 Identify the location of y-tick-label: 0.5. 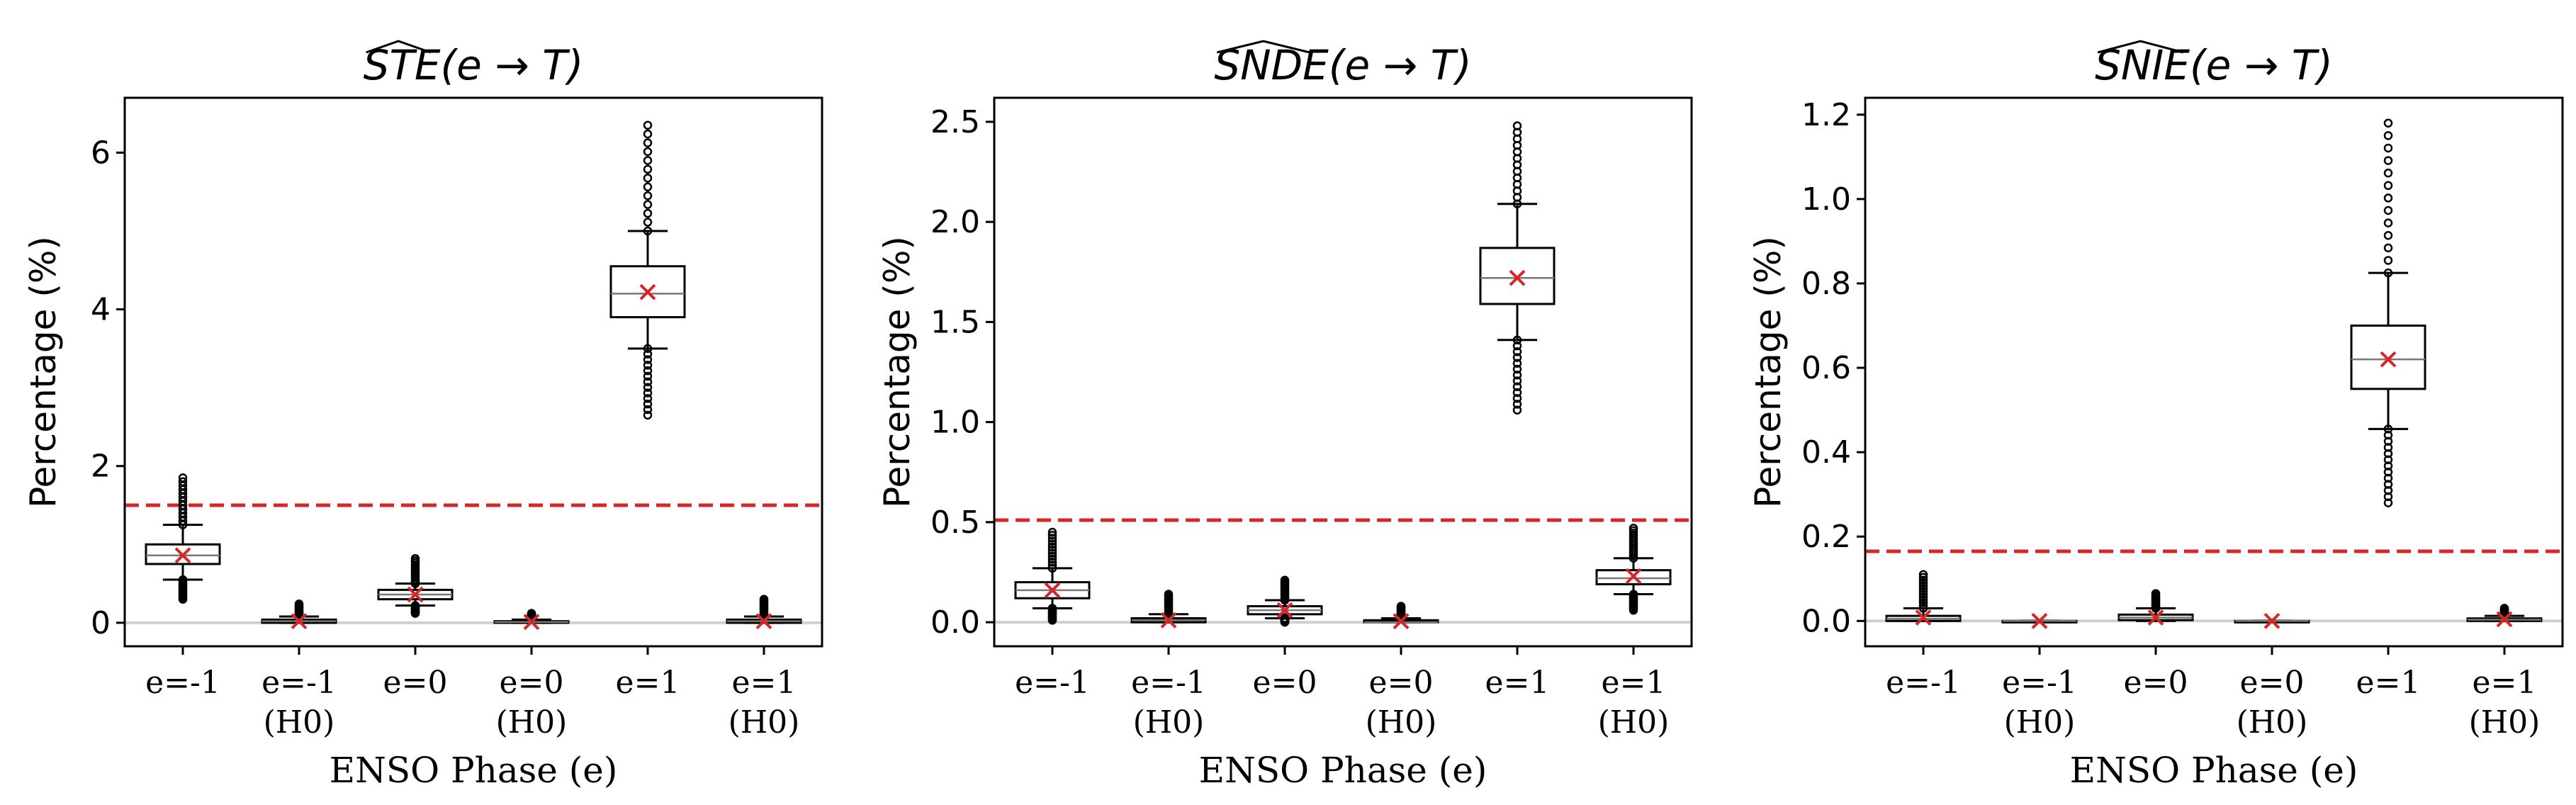
(955, 523).